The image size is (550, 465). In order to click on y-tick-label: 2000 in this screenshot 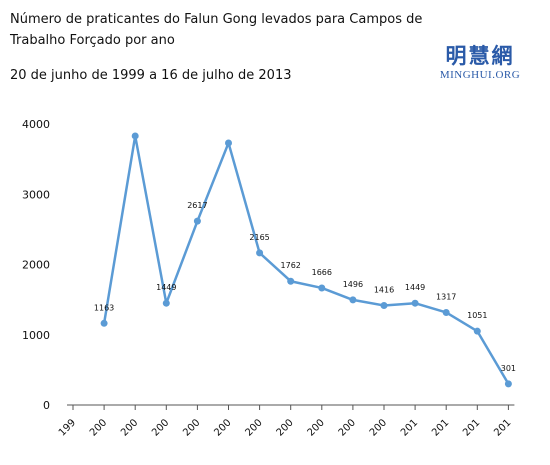, I will do `click(36, 265)`.